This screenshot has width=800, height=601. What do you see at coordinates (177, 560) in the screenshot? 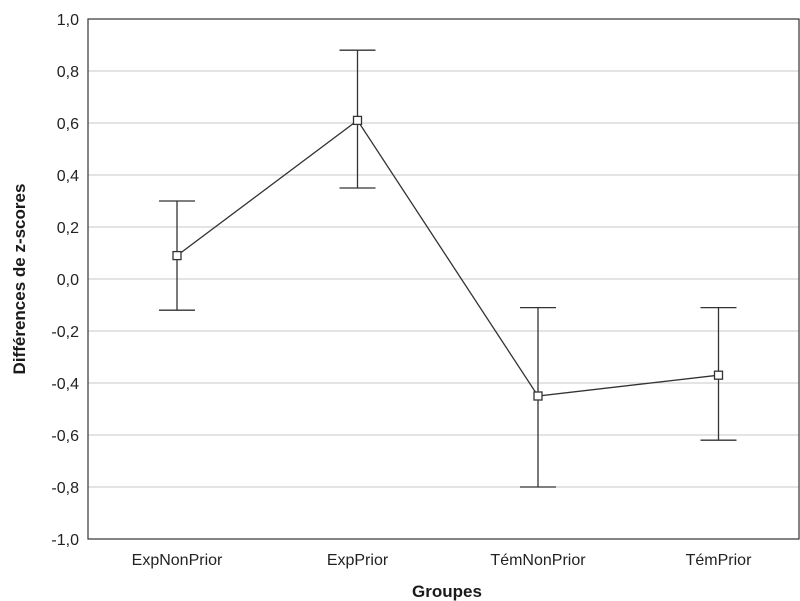
I see `x-tick-label: ExpNonPrior` at bounding box center [177, 560].